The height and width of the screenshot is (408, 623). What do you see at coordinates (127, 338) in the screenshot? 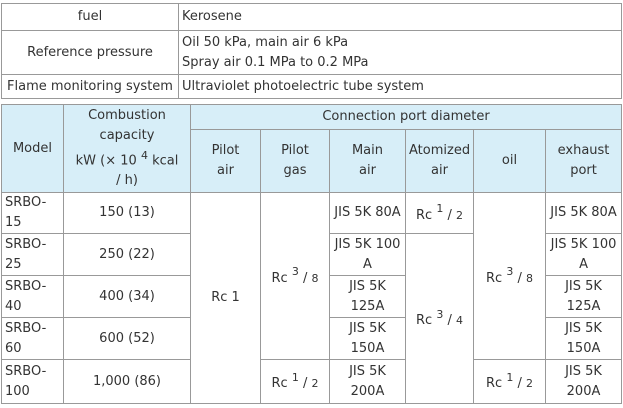
I see `capacity-cell: 600 (52)` at bounding box center [127, 338].